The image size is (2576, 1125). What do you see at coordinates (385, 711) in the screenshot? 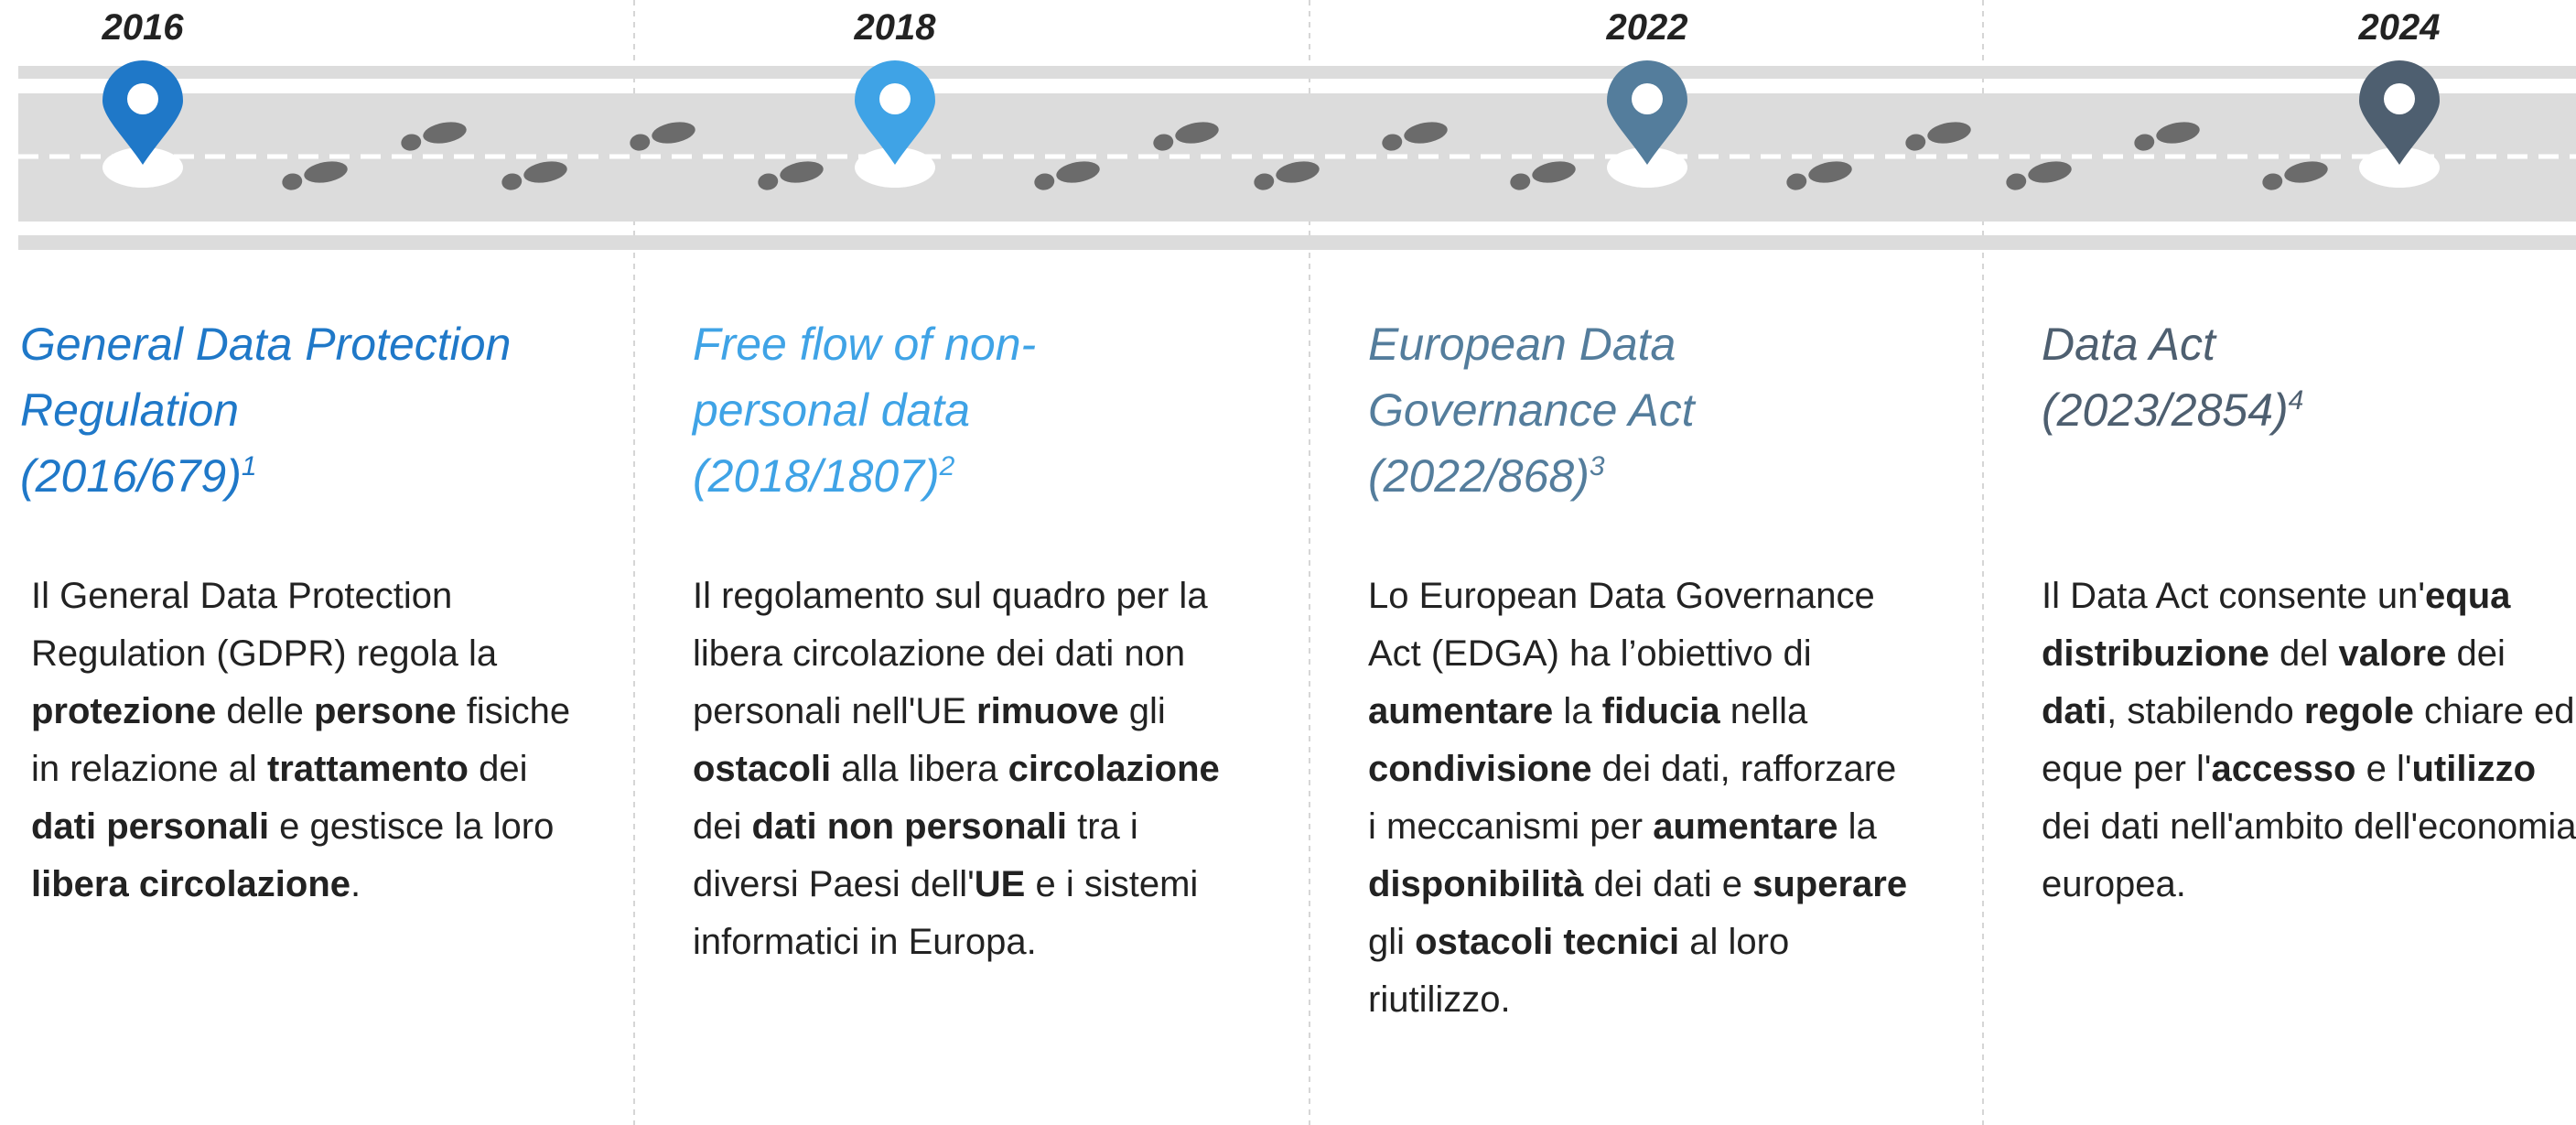
I see `bold-text: persone` at bounding box center [385, 711].